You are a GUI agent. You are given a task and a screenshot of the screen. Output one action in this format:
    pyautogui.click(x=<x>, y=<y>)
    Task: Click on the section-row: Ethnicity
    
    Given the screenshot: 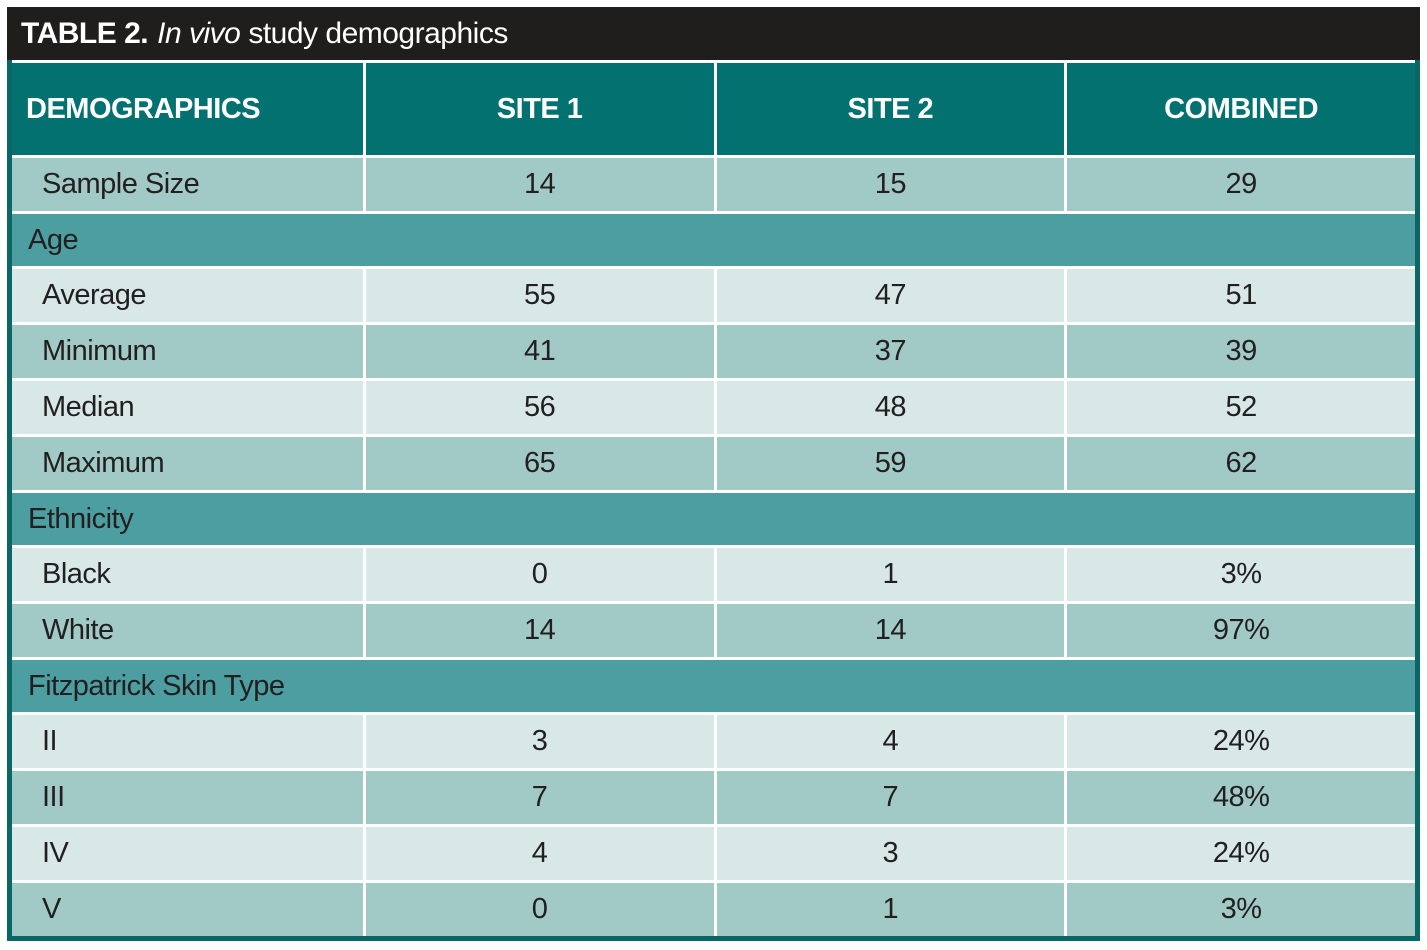 What is the action you would take?
    pyautogui.click(x=713, y=519)
    